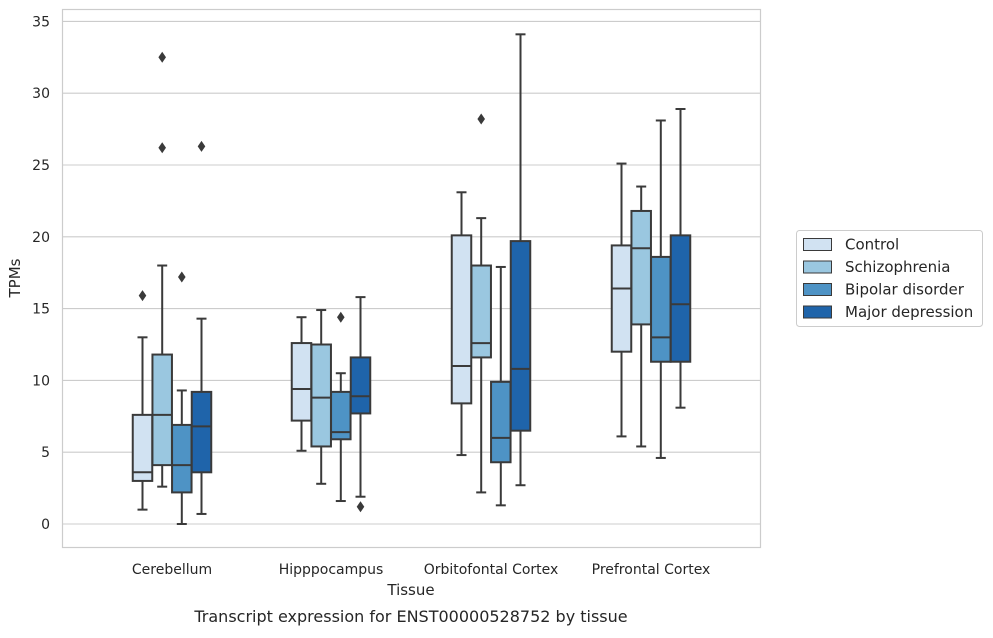  I want to click on x-tick-label: Hipppocampus, so click(331, 570).